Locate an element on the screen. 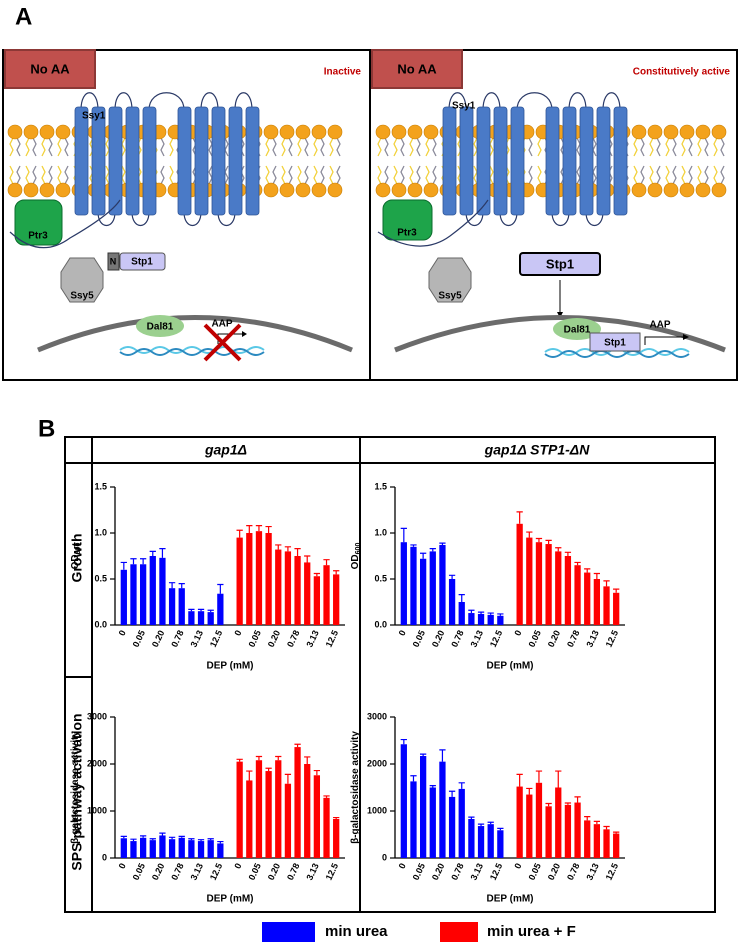 The width and height of the screenshot is (740, 944). nucleus is located at coordinates (195, 334).